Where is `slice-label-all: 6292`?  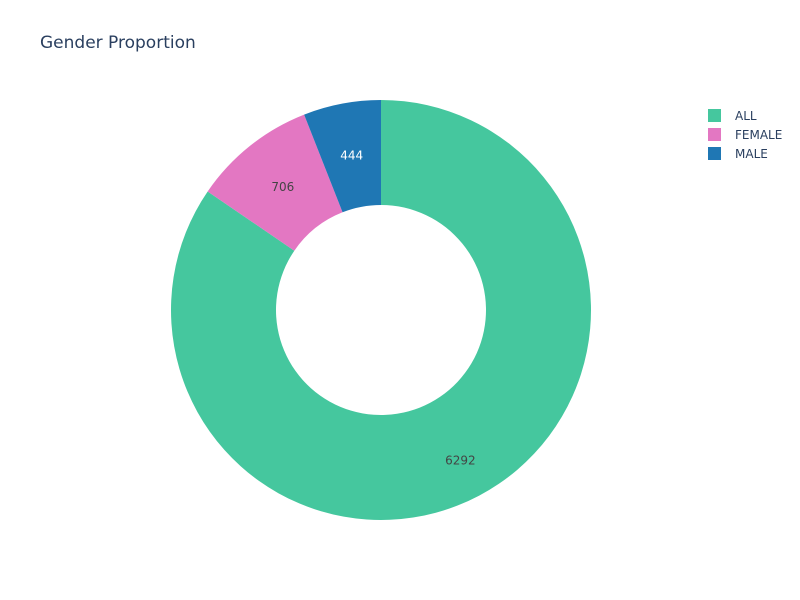 slice-label-all: 6292 is located at coordinates (460, 460).